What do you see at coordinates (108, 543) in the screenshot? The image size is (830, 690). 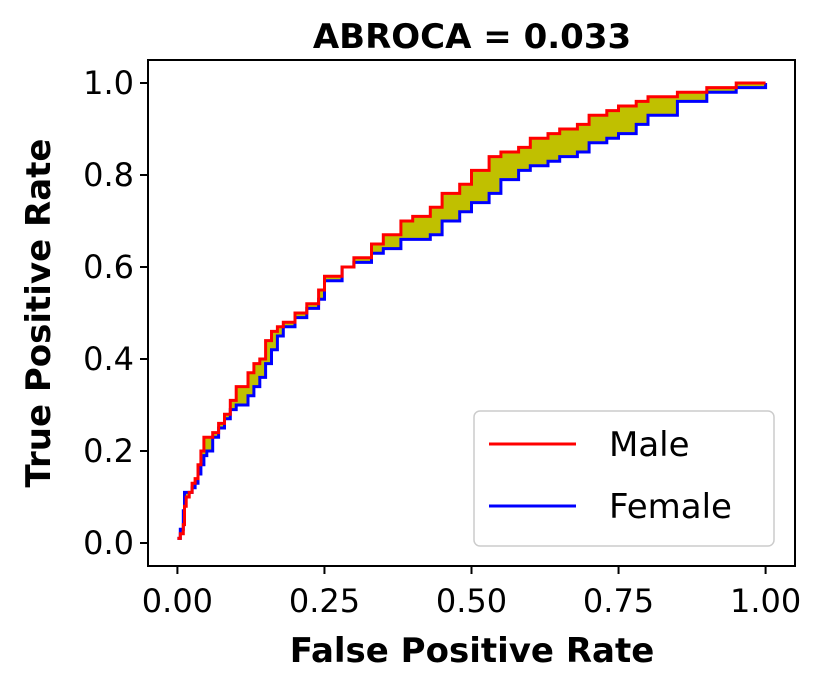 I see `y-tick-label: 0.0` at bounding box center [108, 543].